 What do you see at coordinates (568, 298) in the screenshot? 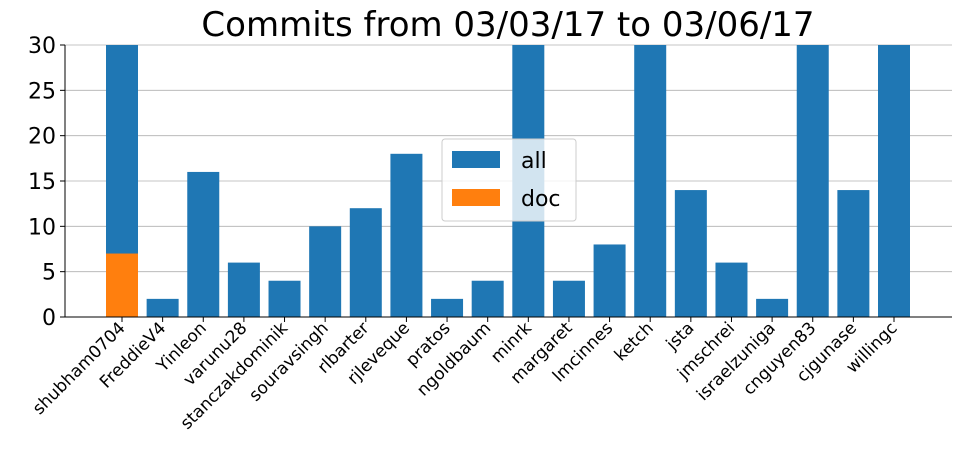
I see `bar-all-margaret` at bounding box center [568, 298].